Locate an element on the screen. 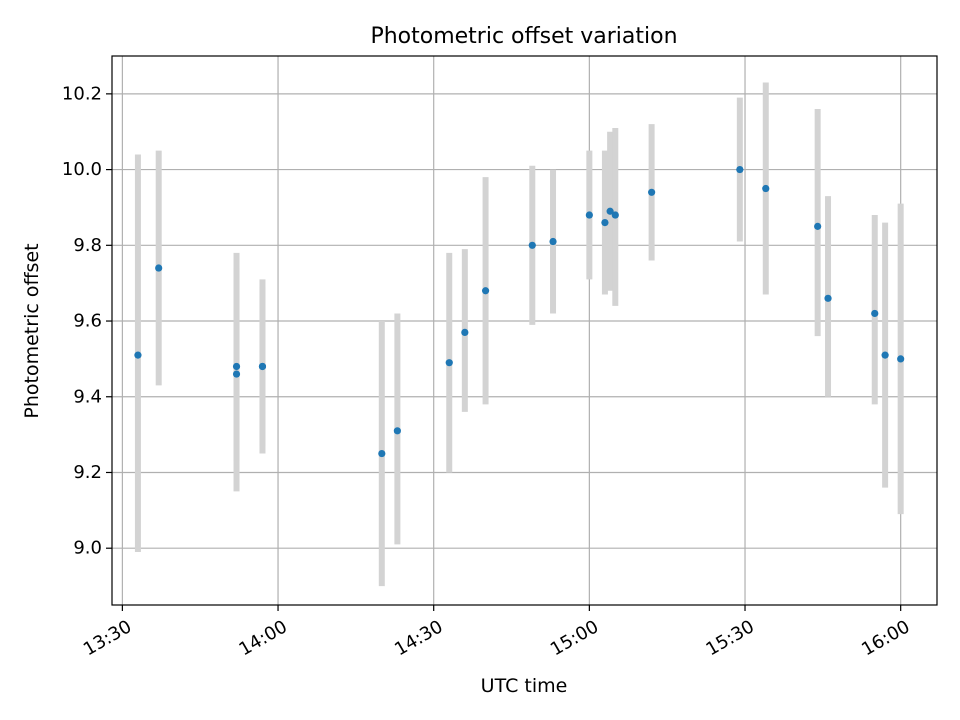  y-tick-label: 10.0 is located at coordinates (82, 169).